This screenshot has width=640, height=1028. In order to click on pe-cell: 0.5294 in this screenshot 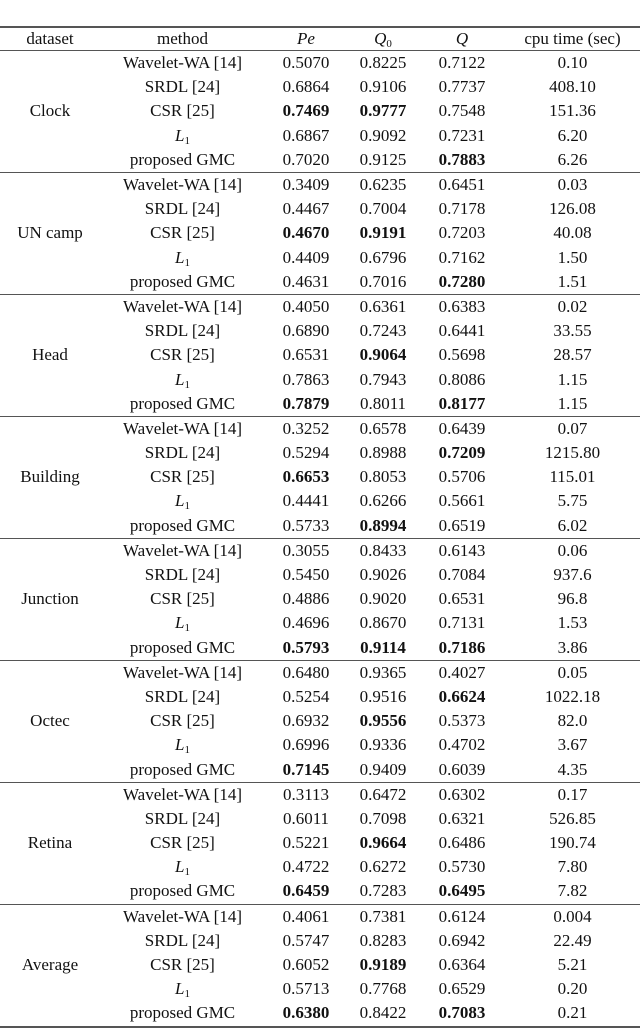, I will do `click(306, 453)`.